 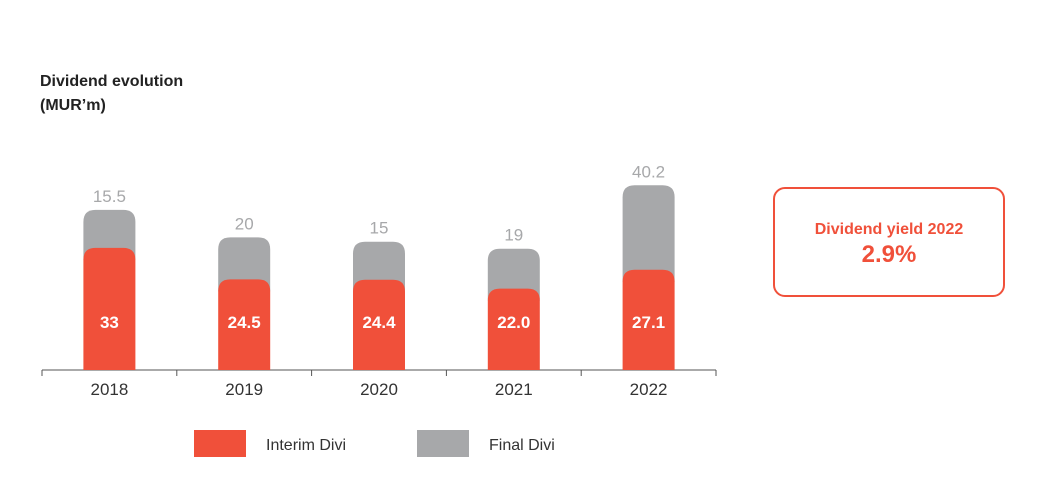 What do you see at coordinates (889, 254) in the screenshot?
I see `dividend-yield-value: 2.9%` at bounding box center [889, 254].